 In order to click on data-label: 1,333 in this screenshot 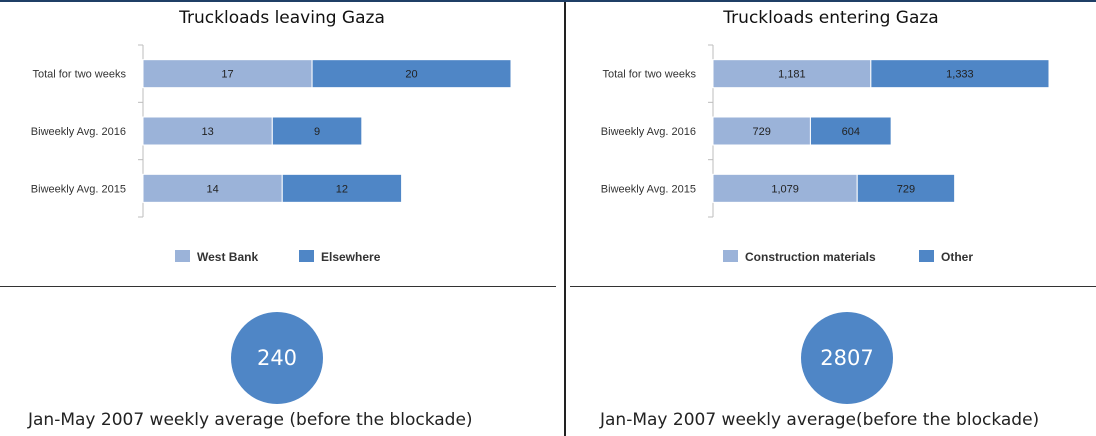, I will do `click(960, 75)`.